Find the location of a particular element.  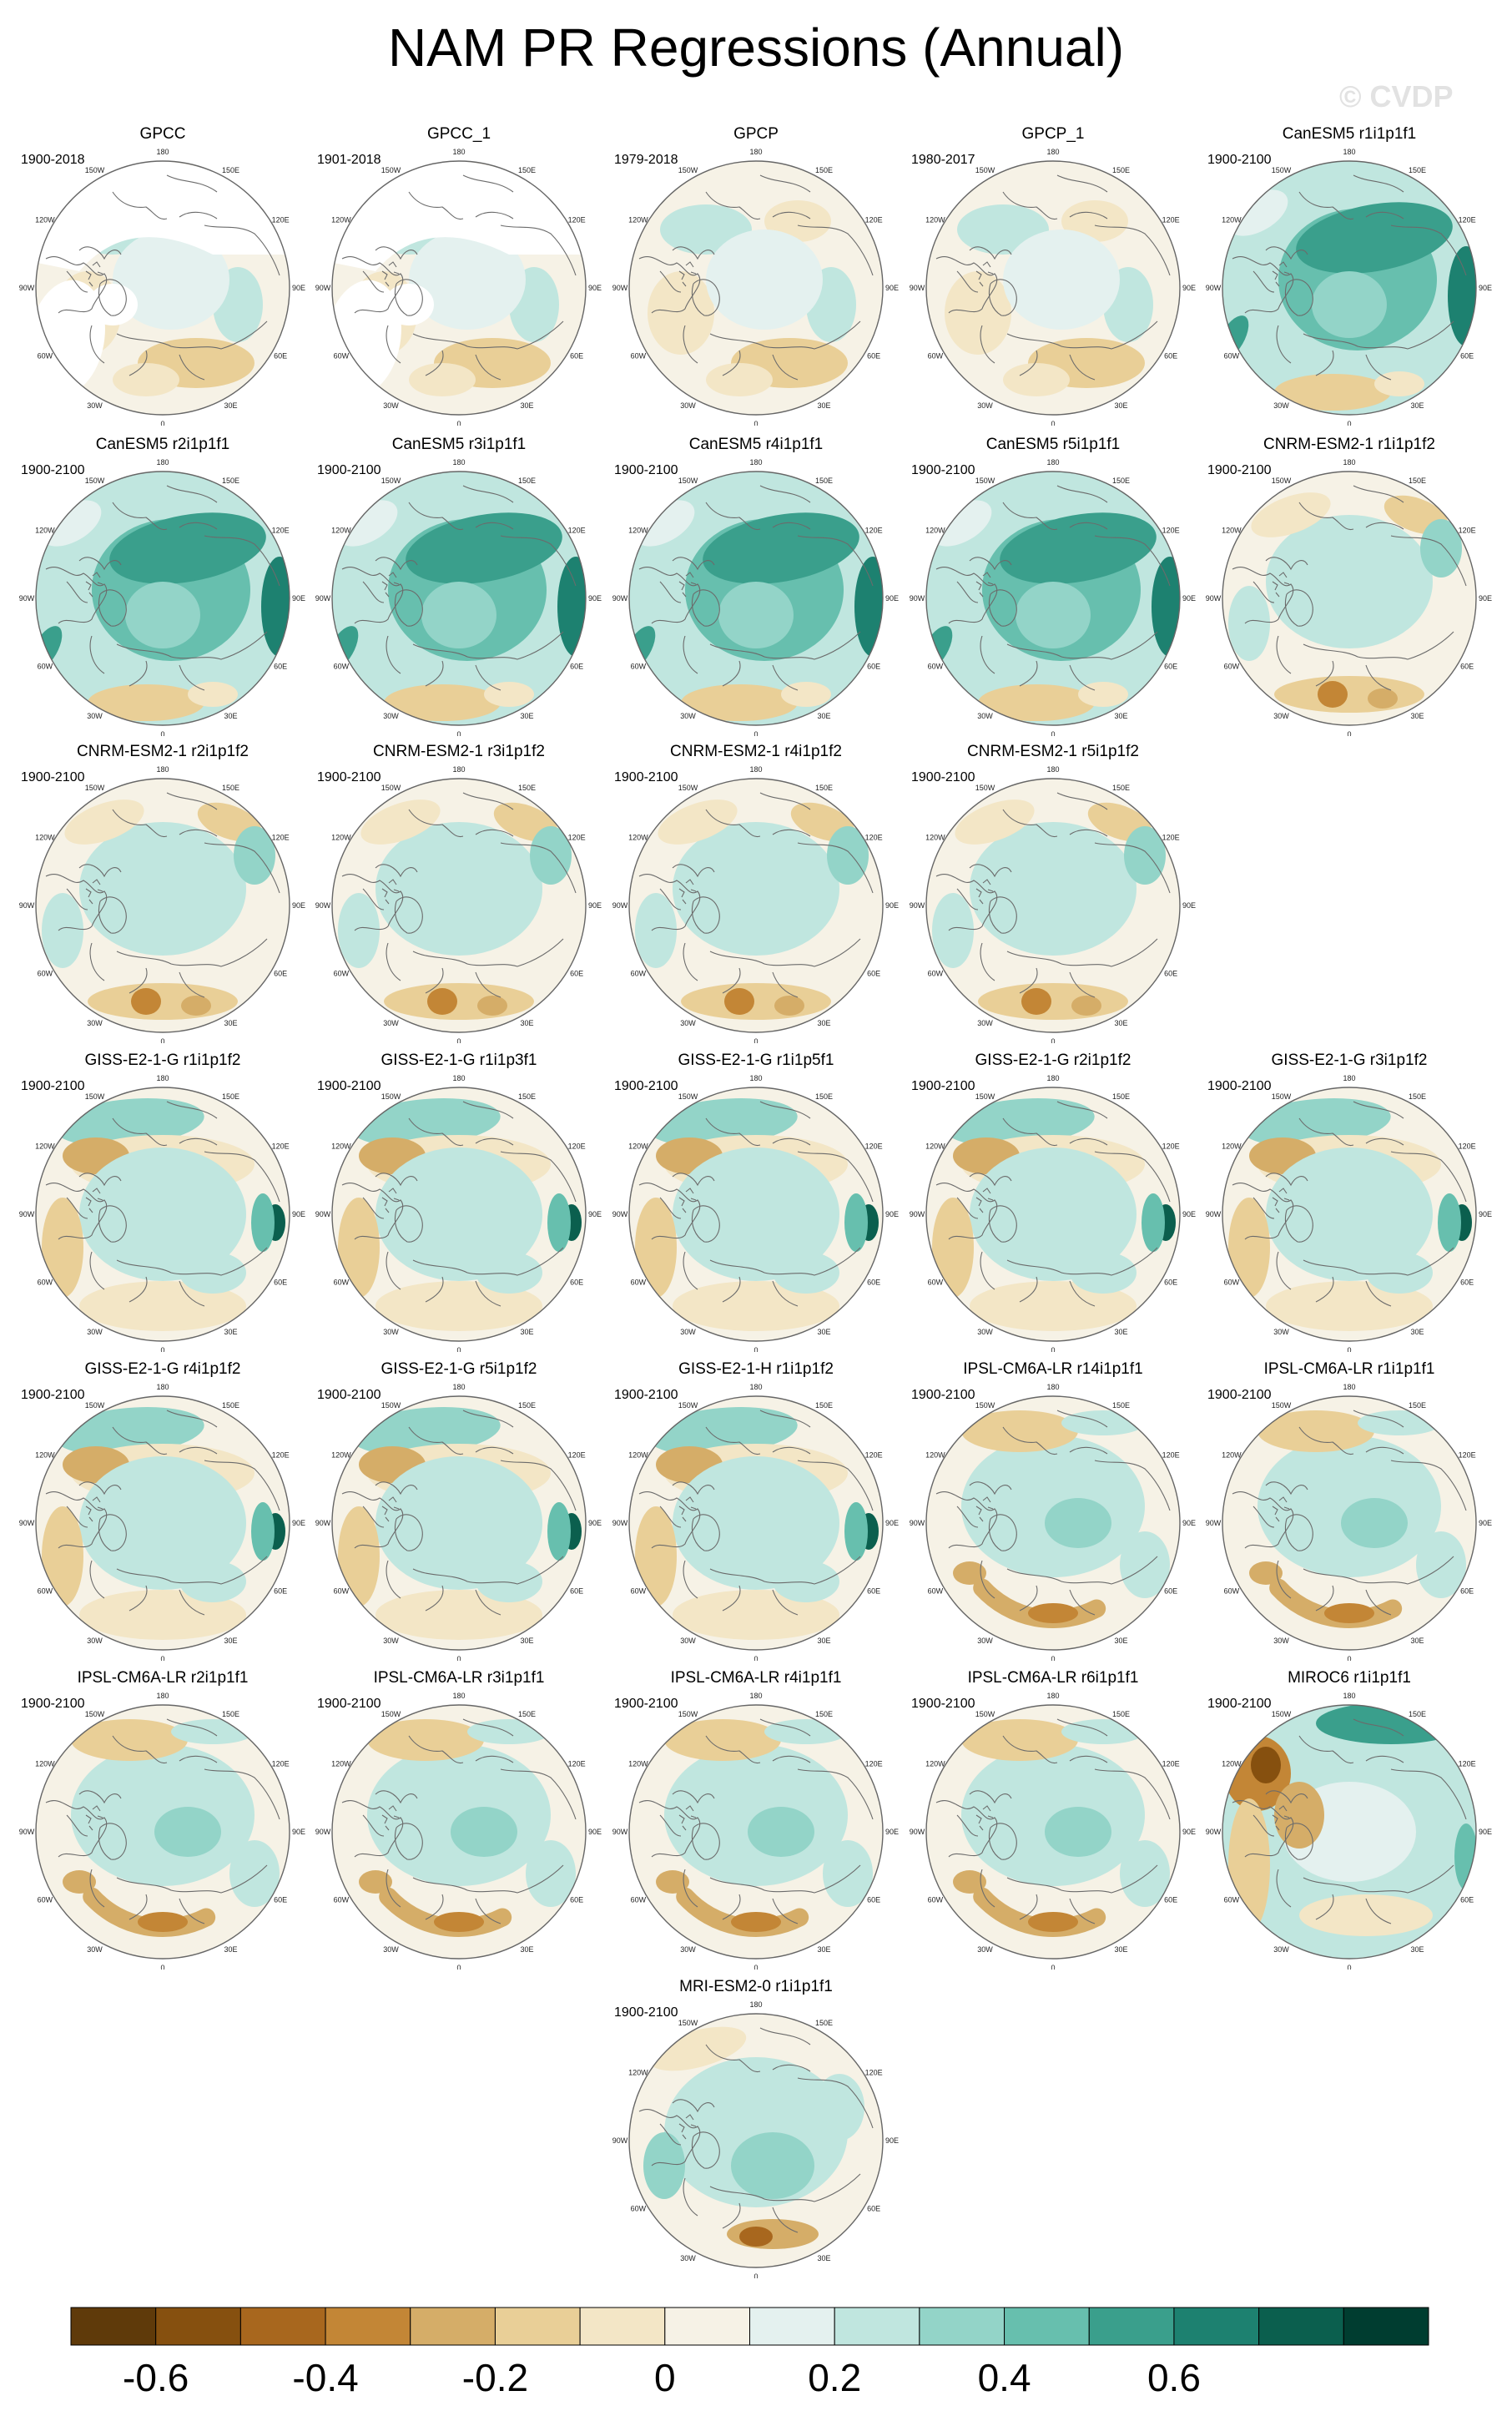

panel-title: GPCP is located at coordinates (756, 134).